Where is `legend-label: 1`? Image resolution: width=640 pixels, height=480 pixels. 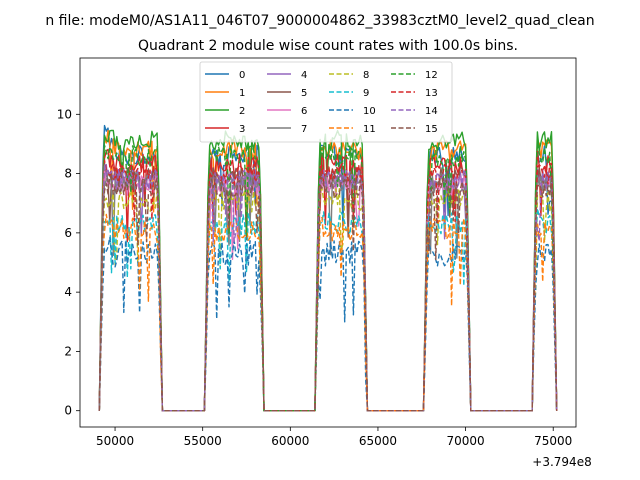
legend-label: 1 is located at coordinates (242, 93).